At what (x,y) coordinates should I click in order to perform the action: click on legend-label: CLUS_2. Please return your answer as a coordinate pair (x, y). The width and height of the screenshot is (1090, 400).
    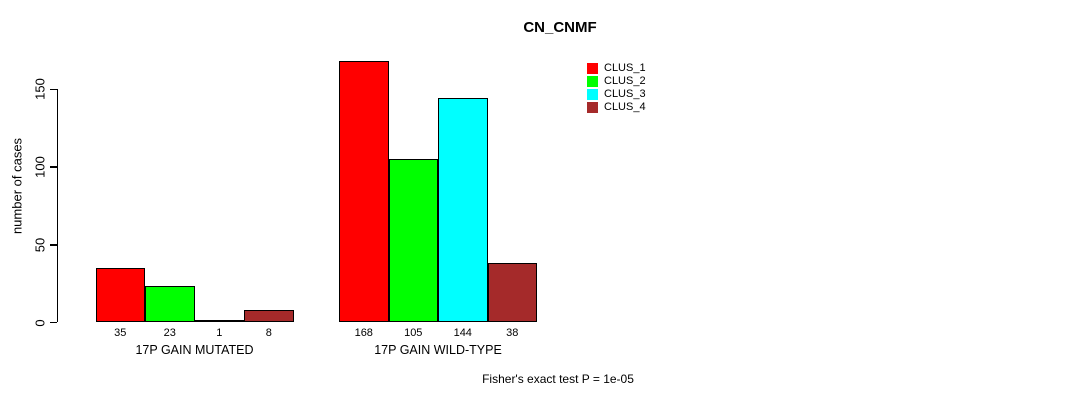
    Looking at the image, I should click on (625, 81).